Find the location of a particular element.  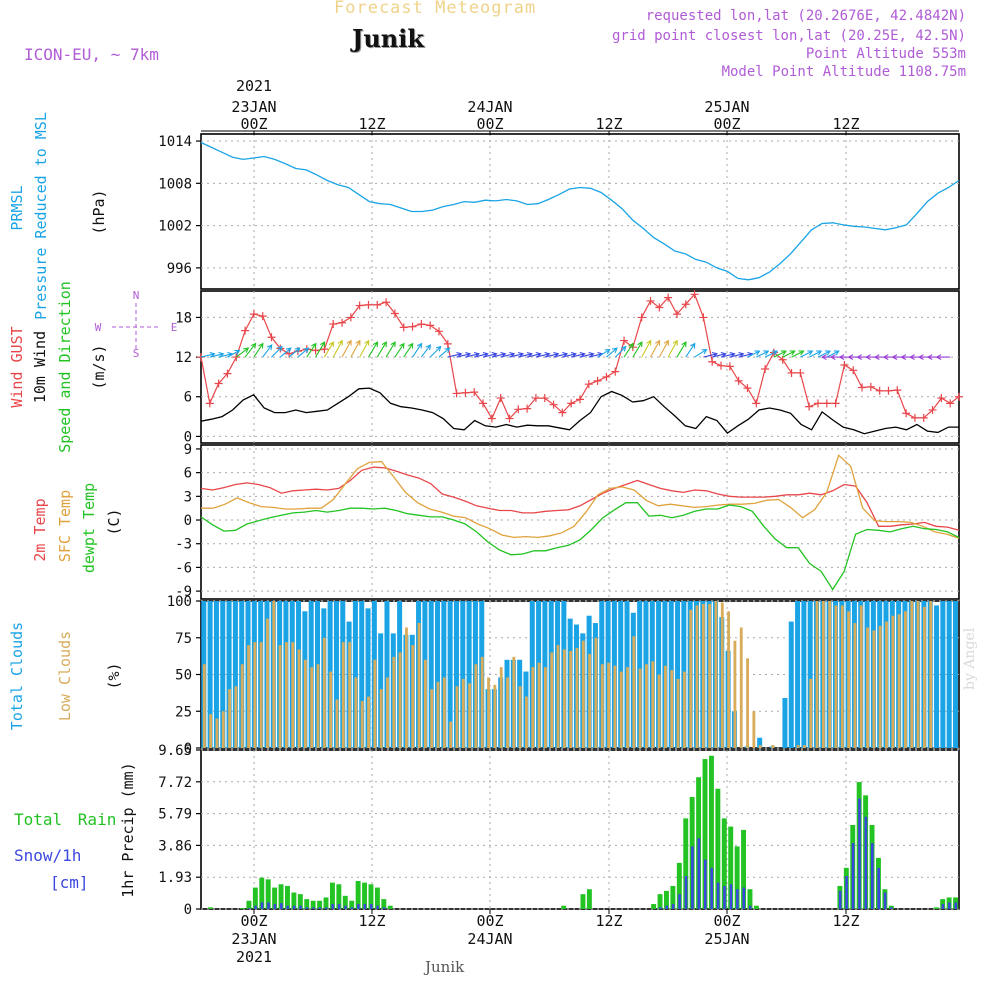

ytick-label-clouds-0: 0 is located at coordinates (188, 749).